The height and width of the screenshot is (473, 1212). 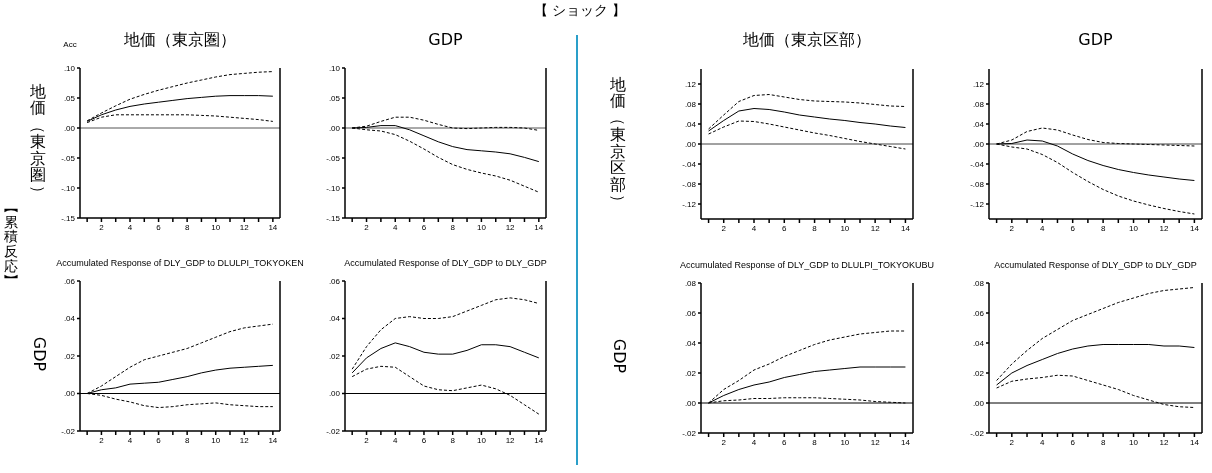 What do you see at coordinates (445, 263) in the screenshot?
I see `chart-title: Accumulated Response of DLY_GDP to DLY_GDP` at bounding box center [445, 263].